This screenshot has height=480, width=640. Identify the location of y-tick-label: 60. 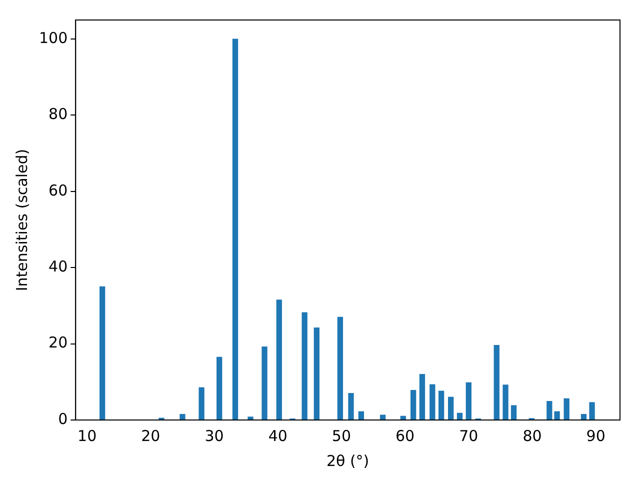
(58, 190).